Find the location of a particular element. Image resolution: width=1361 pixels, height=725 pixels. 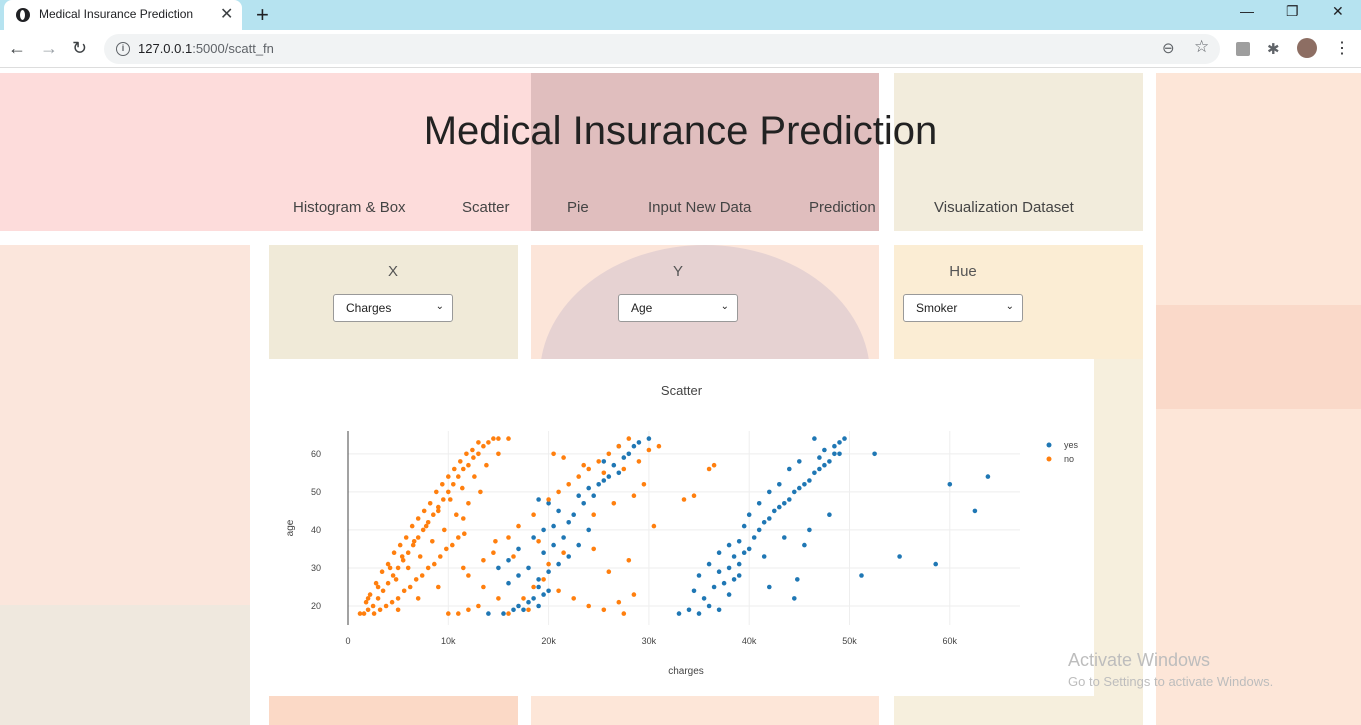

close-tab-icon: ✕ is located at coordinates (227, 14).